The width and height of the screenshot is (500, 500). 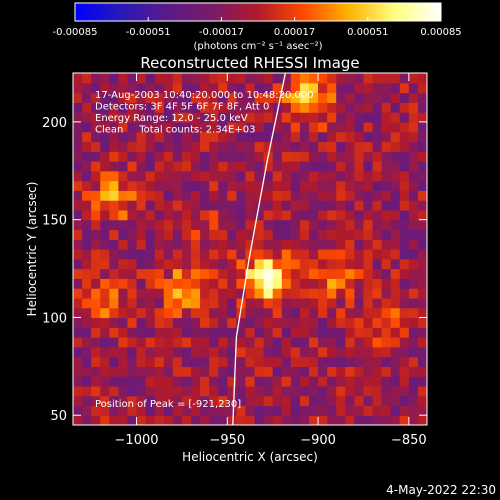 I want to click on colorbar-label: (photons cm⁻² s⁻¹ asec⁻²), so click(x=257, y=46).